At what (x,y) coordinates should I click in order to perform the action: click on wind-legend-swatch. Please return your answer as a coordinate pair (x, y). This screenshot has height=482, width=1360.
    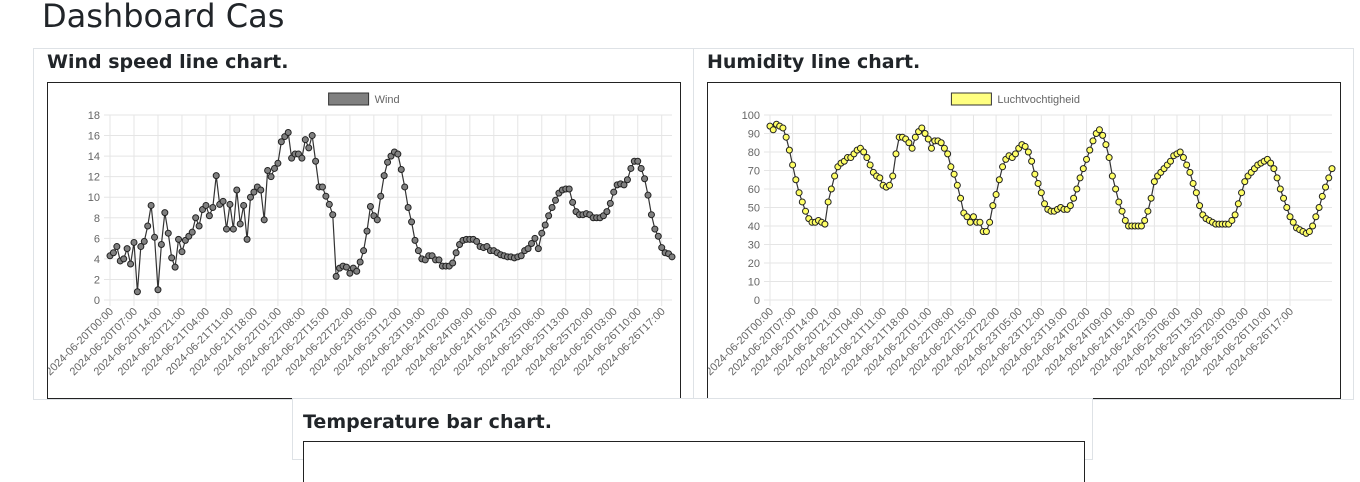
    Looking at the image, I should click on (349, 99).